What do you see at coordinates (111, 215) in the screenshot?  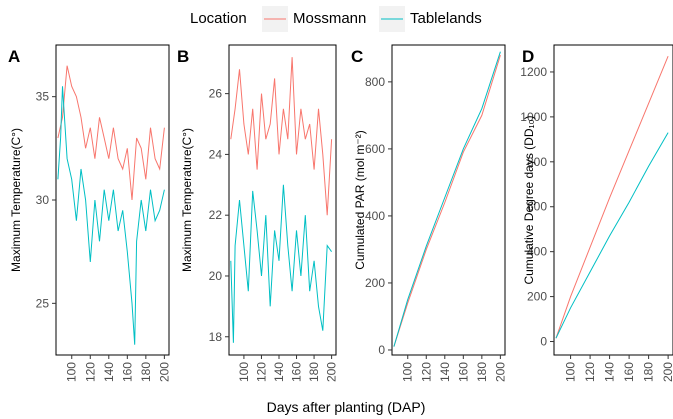 I see `series-line-tablelands-a` at bounding box center [111, 215].